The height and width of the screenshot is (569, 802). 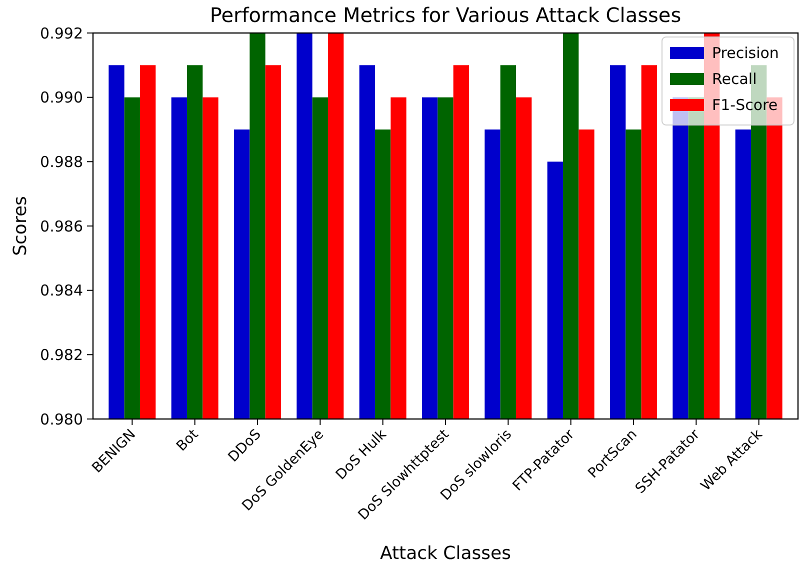 What do you see at coordinates (446, 15) in the screenshot?
I see `chart-title: Performance Metrics for Various Attack Classes` at bounding box center [446, 15].